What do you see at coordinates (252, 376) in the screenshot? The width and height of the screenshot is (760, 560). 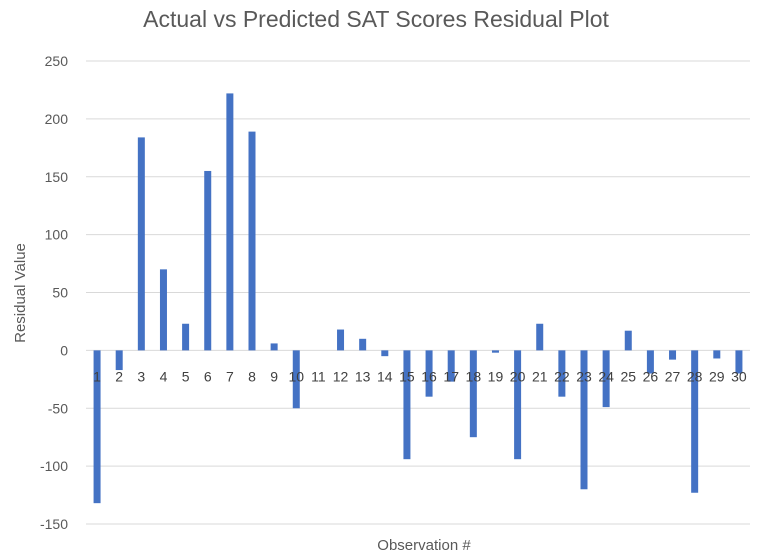 I see `x-tick-label: 8` at bounding box center [252, 376].